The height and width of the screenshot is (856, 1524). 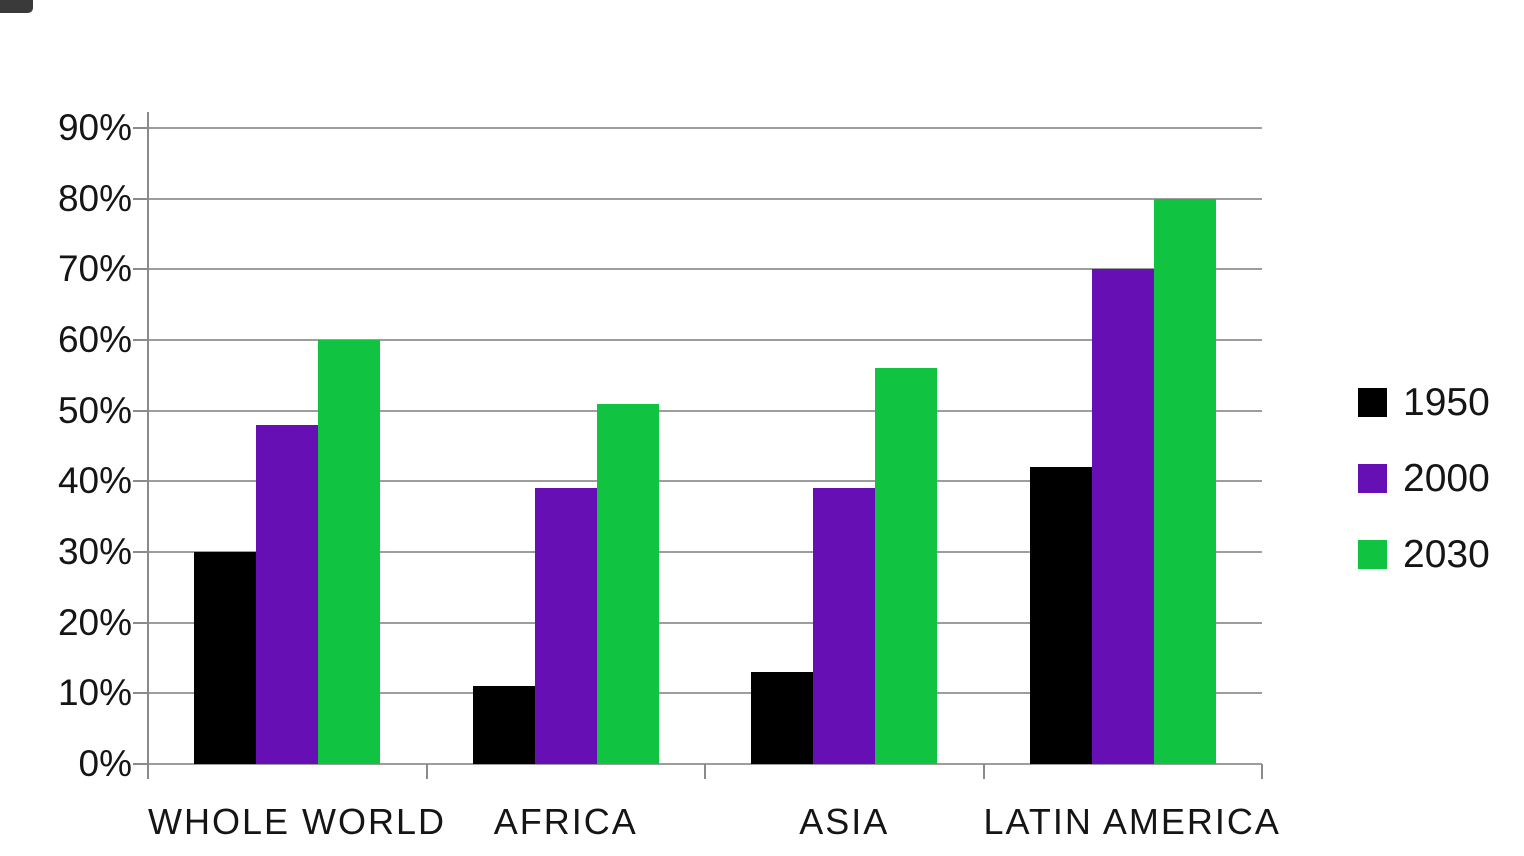 What do you see at coordinates (94, 198) in the screenshot?
I see `y-axis-label-80: 80%` at bounding box center [94, 198].